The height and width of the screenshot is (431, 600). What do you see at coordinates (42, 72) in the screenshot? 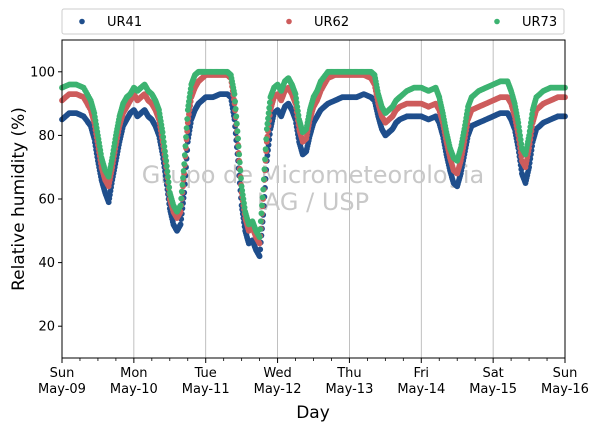
I see `y-tick-label: 100` at bounding box center [42, 72].